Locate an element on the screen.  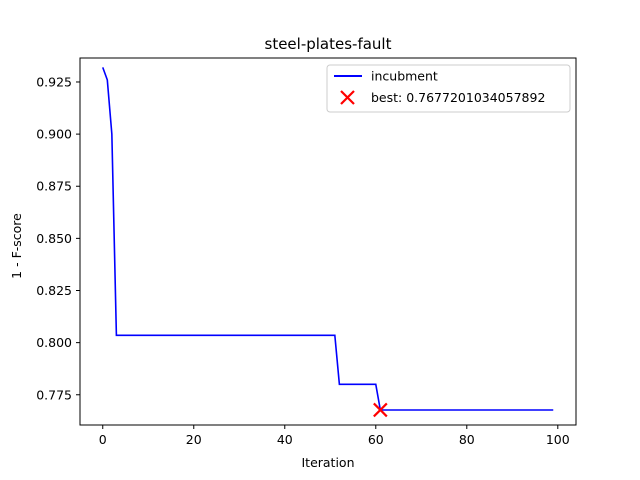
best-point-marker is located at coordinates (380, 410).